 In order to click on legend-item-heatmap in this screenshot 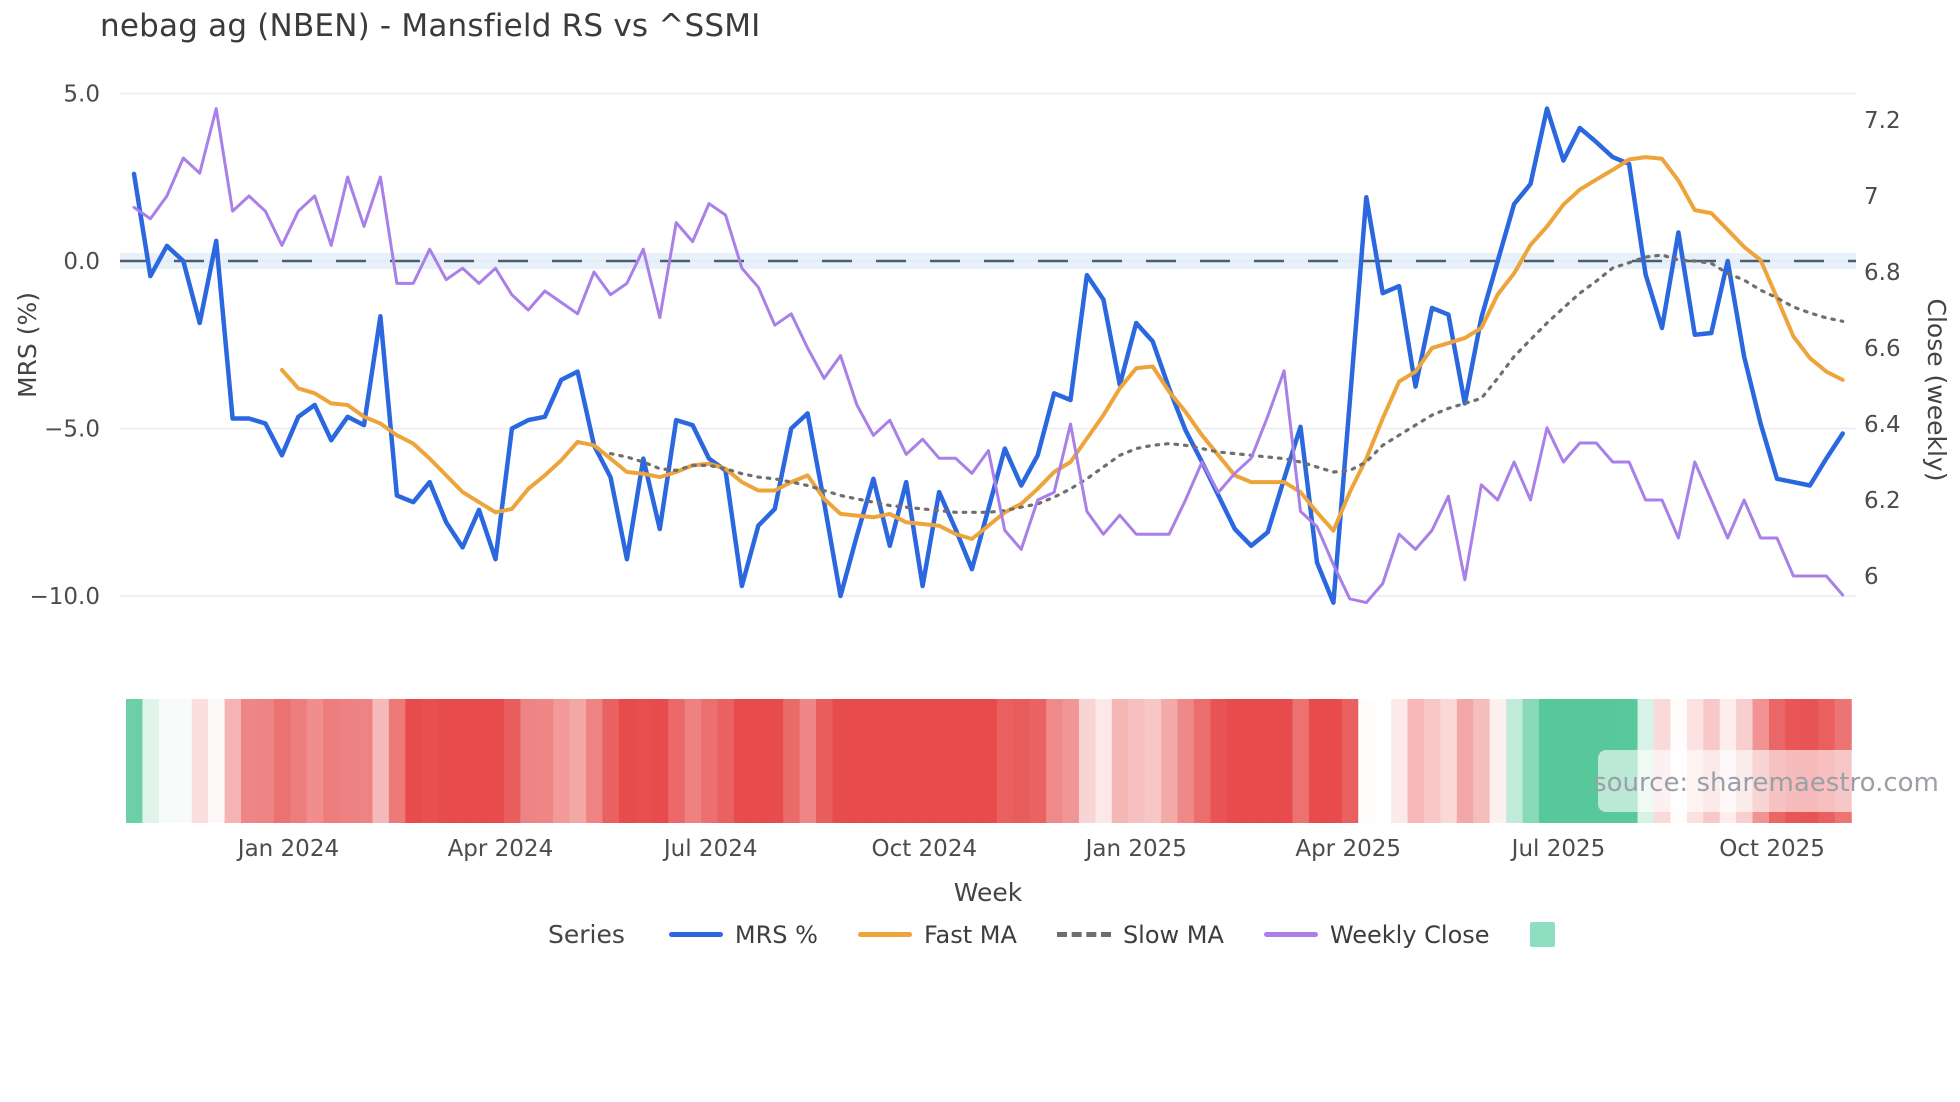, I will do `click(1542, 934)`.